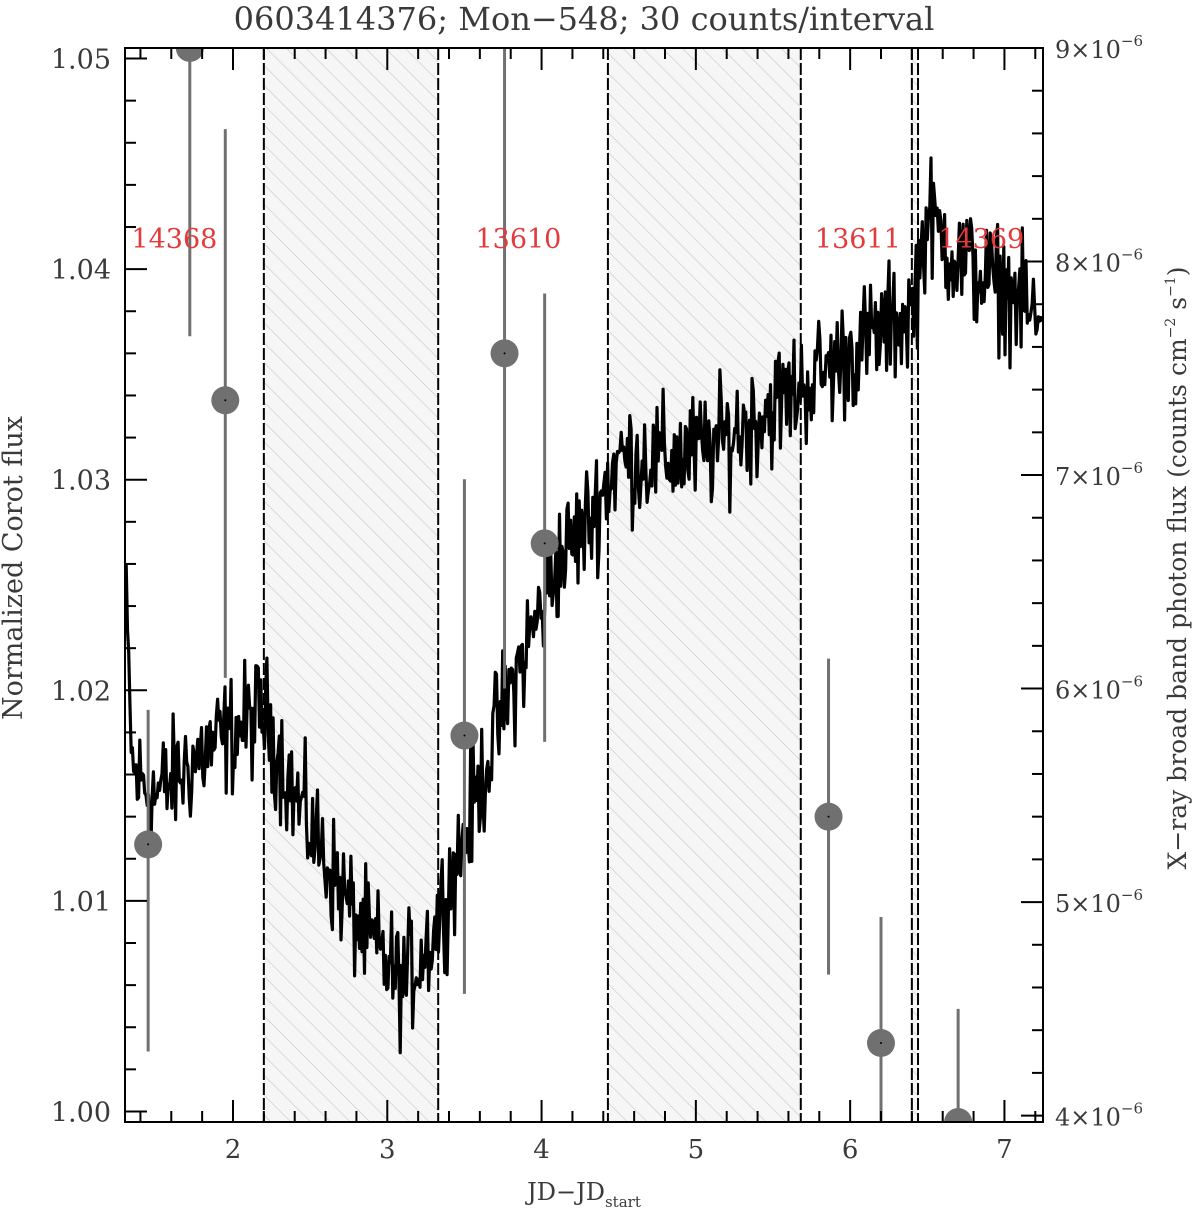 The width and height of the screenshot is (1200, 1210). What do you see at coordinates (850, 1150) in the screenshot?
I see `x-tick-label: 6` at bounding box center [850, 1150].